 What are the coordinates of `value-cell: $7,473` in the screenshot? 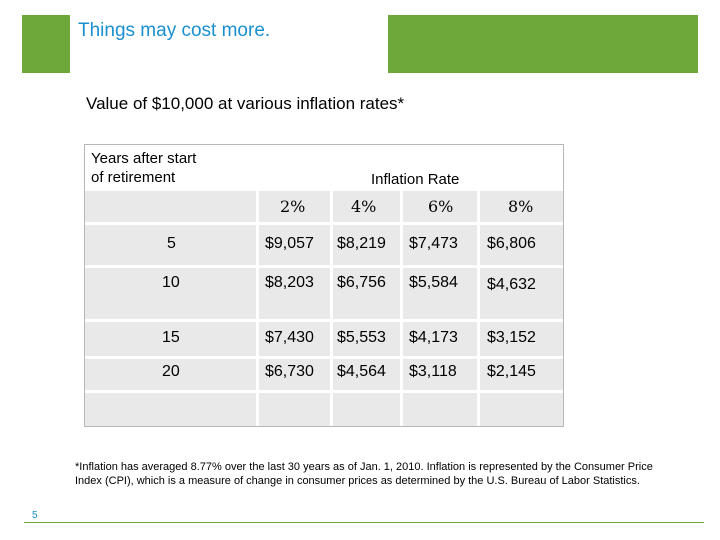 It's located at (433, 243).